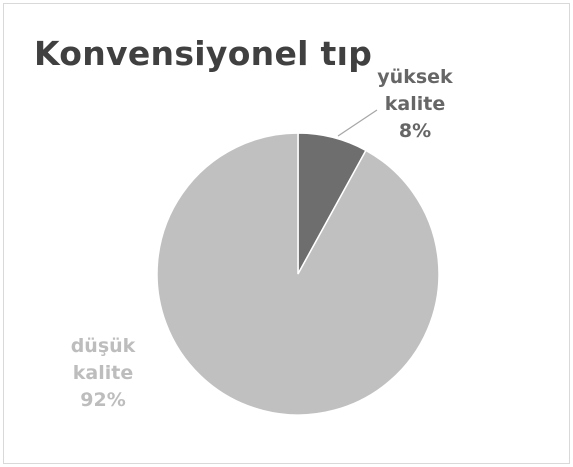 The height and width of the screenshot is (467, 573). Describe the element at coordinates (203, 53) in the screenshot. I see `chart-title: Konvensiyonel tıp` at that location.